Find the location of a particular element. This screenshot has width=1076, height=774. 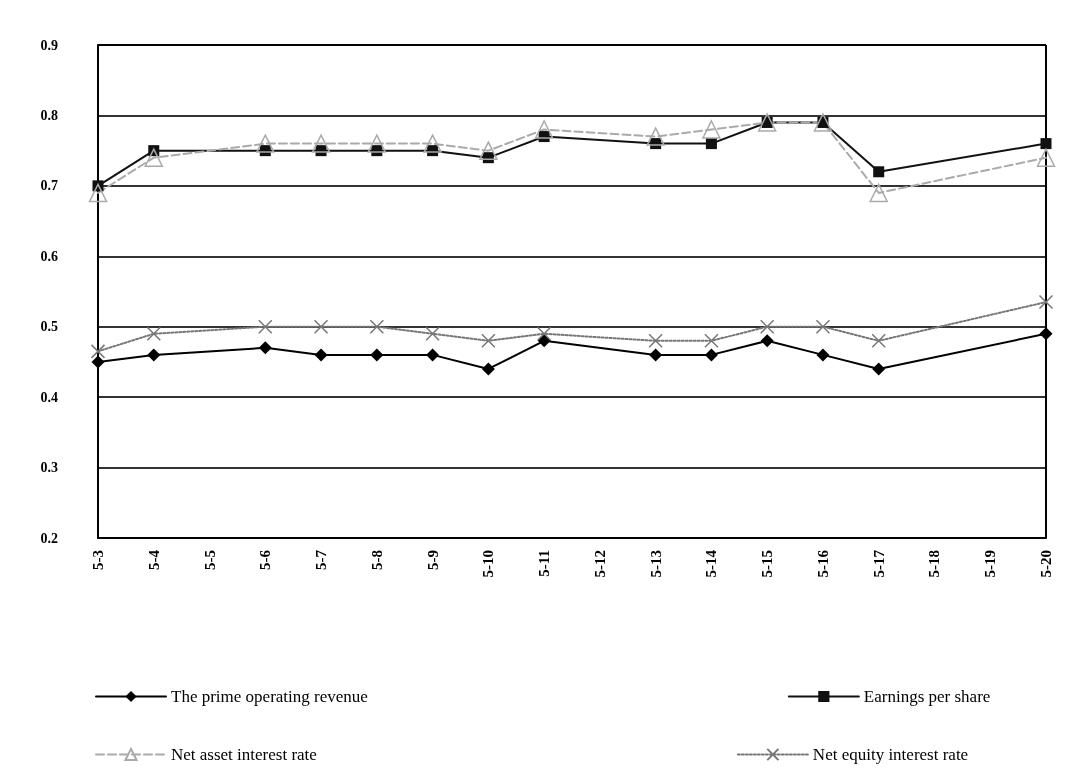

y-tick-label: 0.3 is located at coordinates (49, 468).